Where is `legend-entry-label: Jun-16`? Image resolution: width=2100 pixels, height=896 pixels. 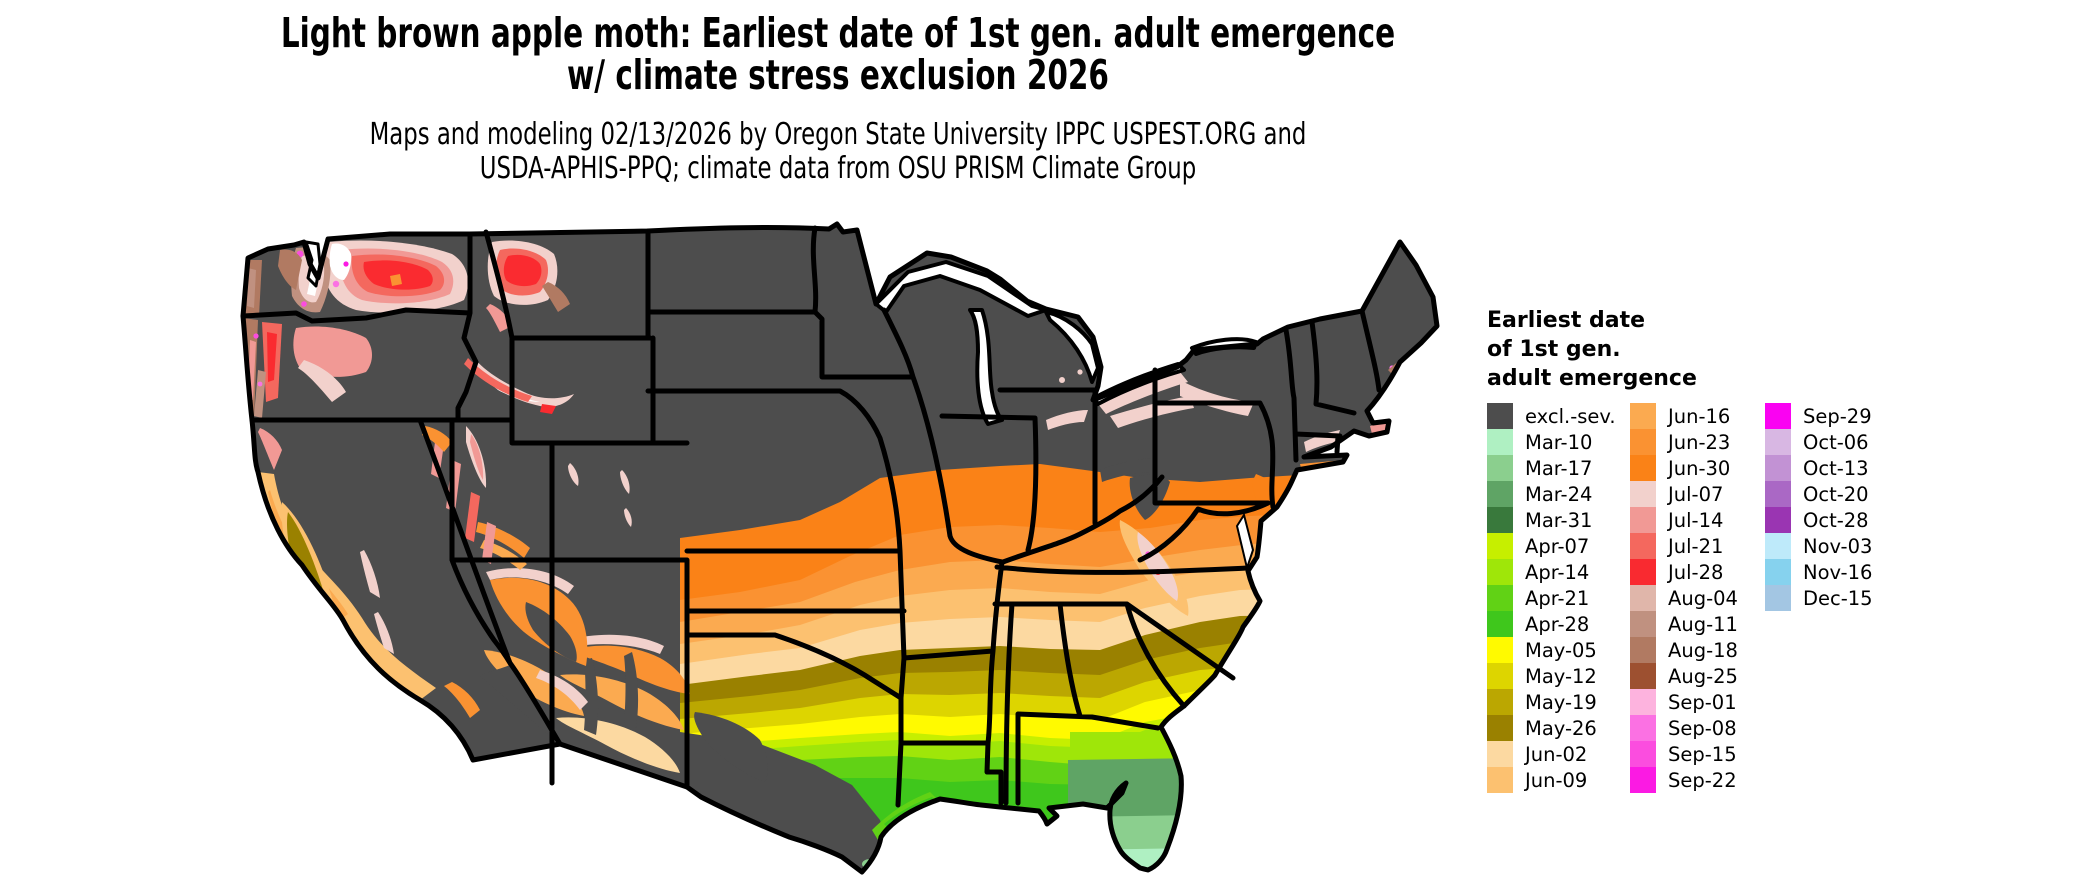
legend-entry-label: Jun-16 is located at coordinates (1699, 416).